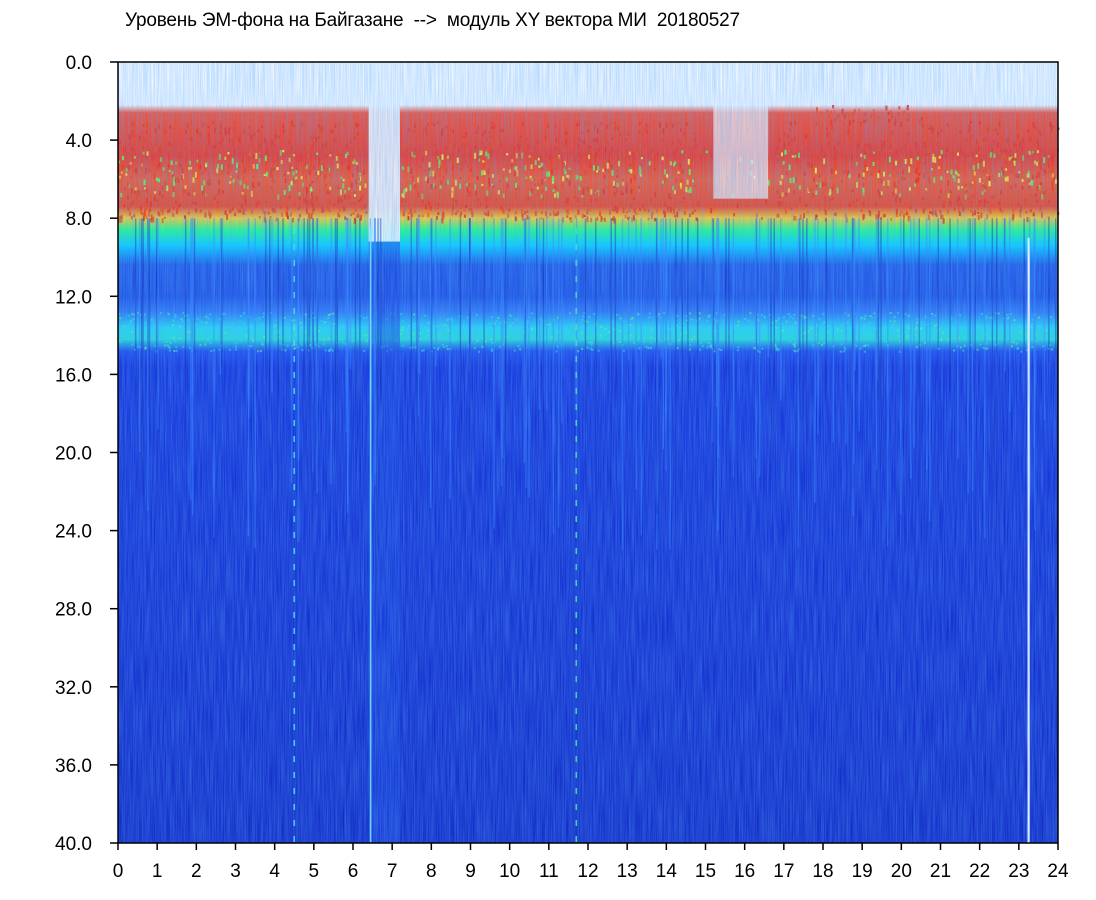  What do you see at coordinates (822, 871) in the screenshot?
I see `x-tick-label: 18` at bounding box center [822, 871].